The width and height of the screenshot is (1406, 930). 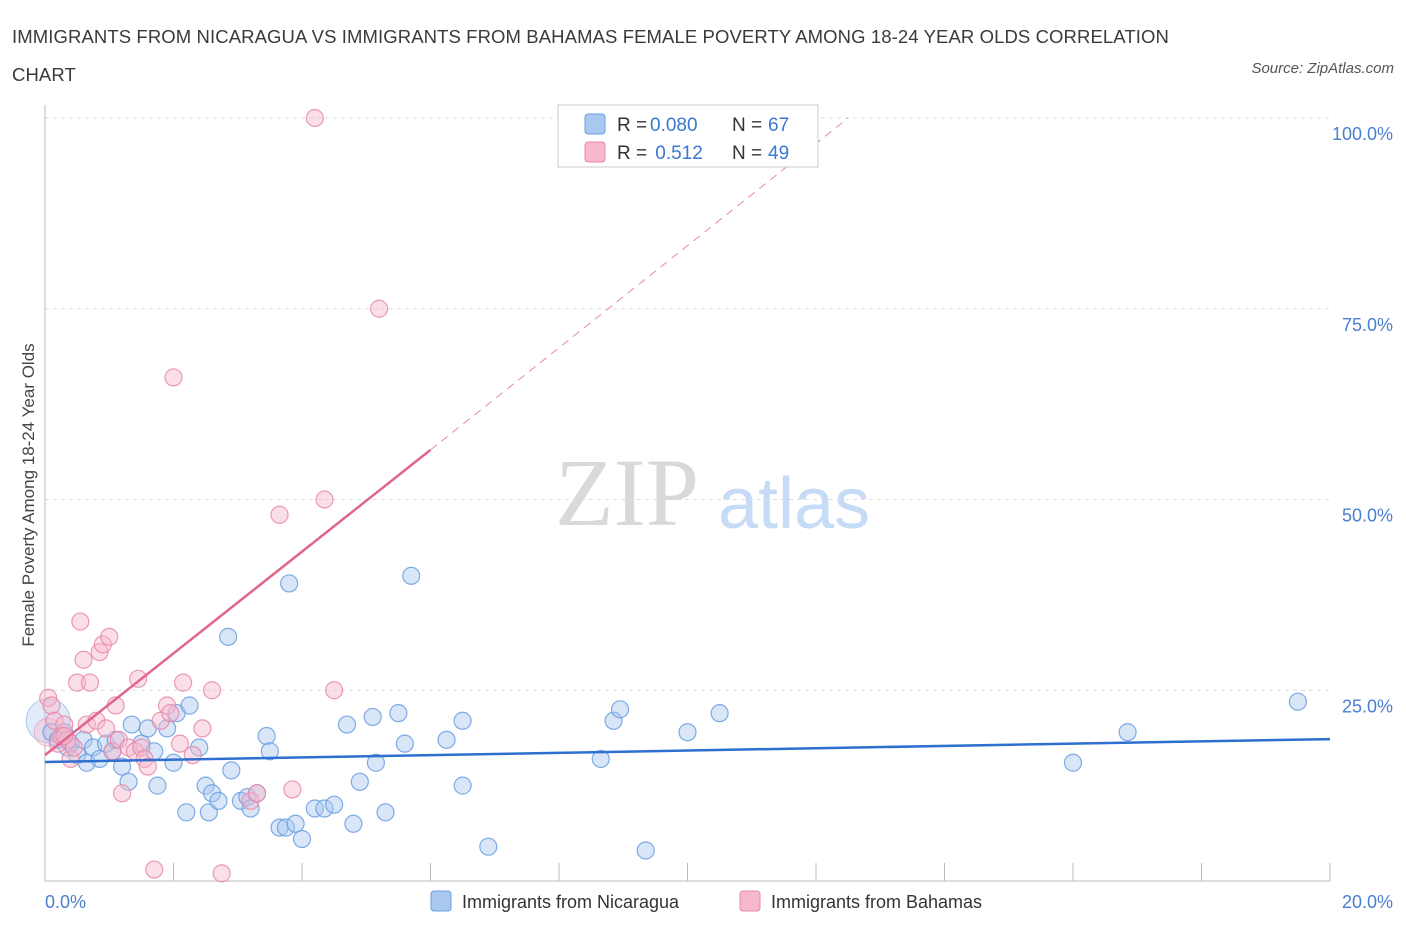 I want to click on legend-top-swatch-bahamas, so click(x=595, y=152).